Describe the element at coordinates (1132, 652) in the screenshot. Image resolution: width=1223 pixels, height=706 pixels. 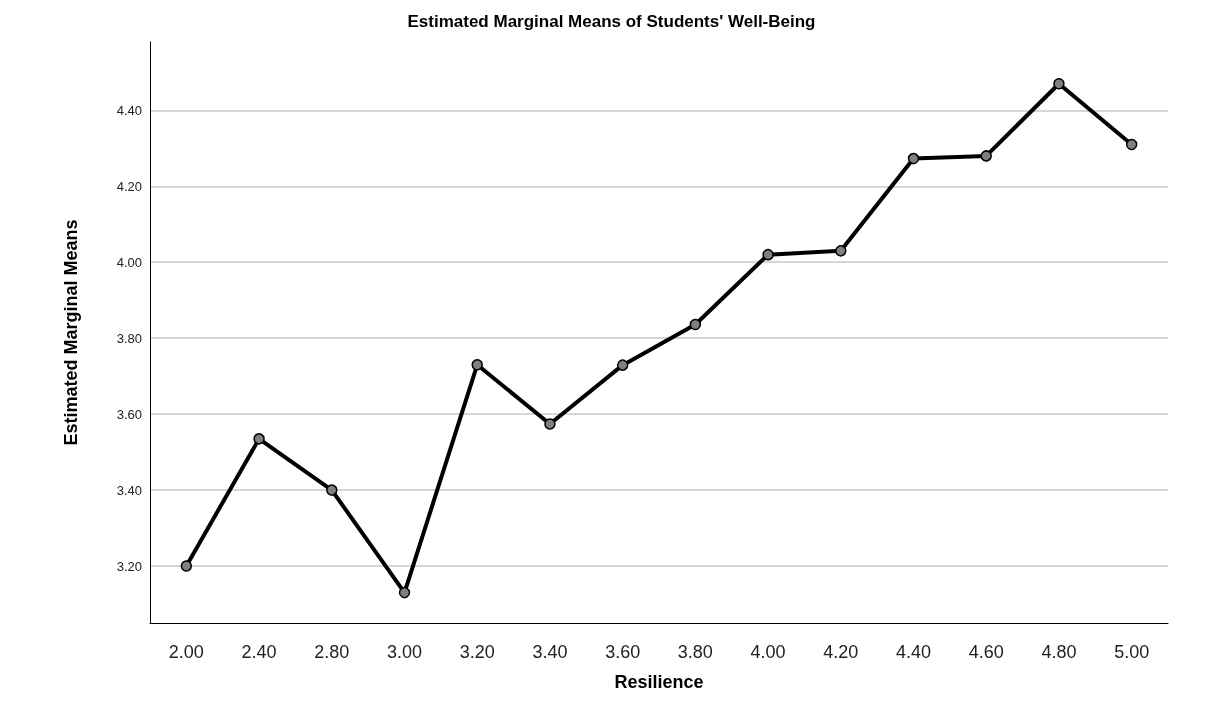
I see `x-tick-label: 5.00` at that location.